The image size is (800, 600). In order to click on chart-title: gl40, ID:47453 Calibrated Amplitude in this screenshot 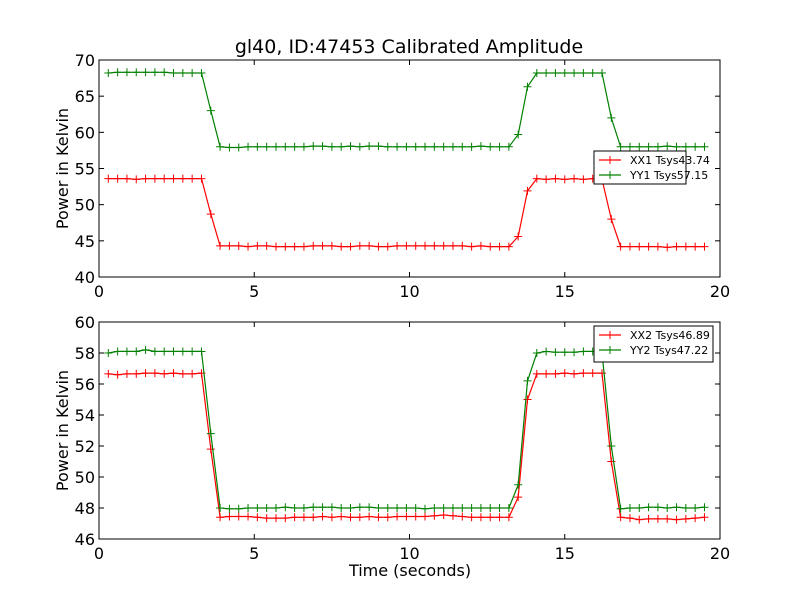, I will do `click(409, 47)`.